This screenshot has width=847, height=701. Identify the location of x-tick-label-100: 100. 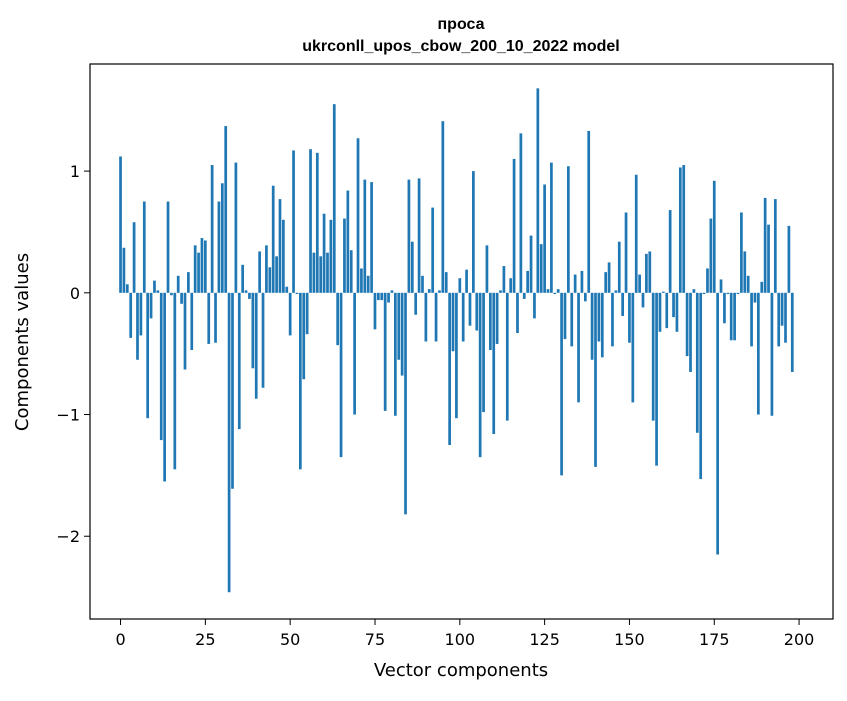
(460, 639).